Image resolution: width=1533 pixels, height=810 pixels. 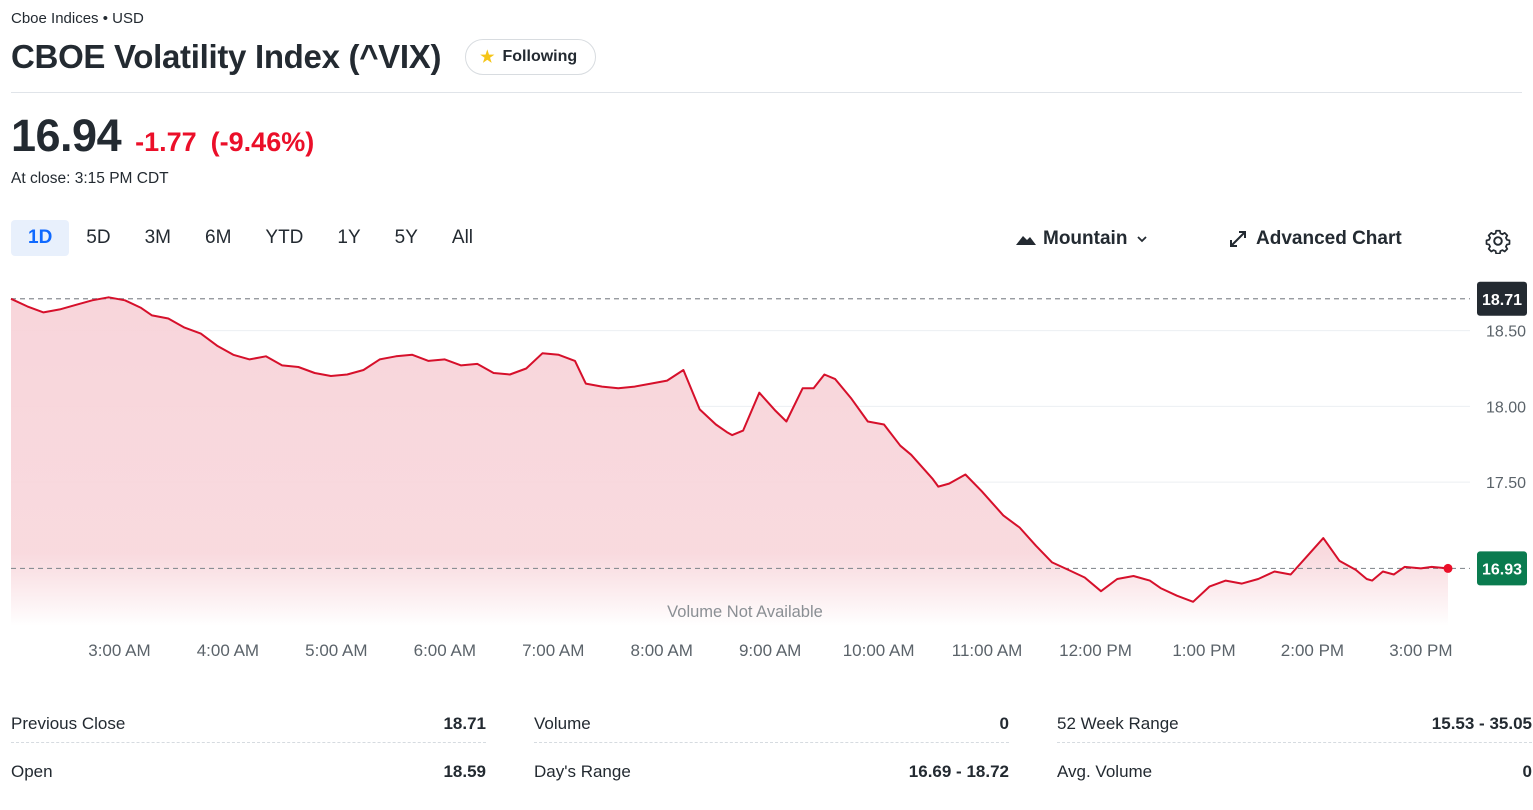 What do you see at coordinates (406, 237) in the screenshot?
I see `range-tab-5y: 5Y` at bounding box center [406, 237].